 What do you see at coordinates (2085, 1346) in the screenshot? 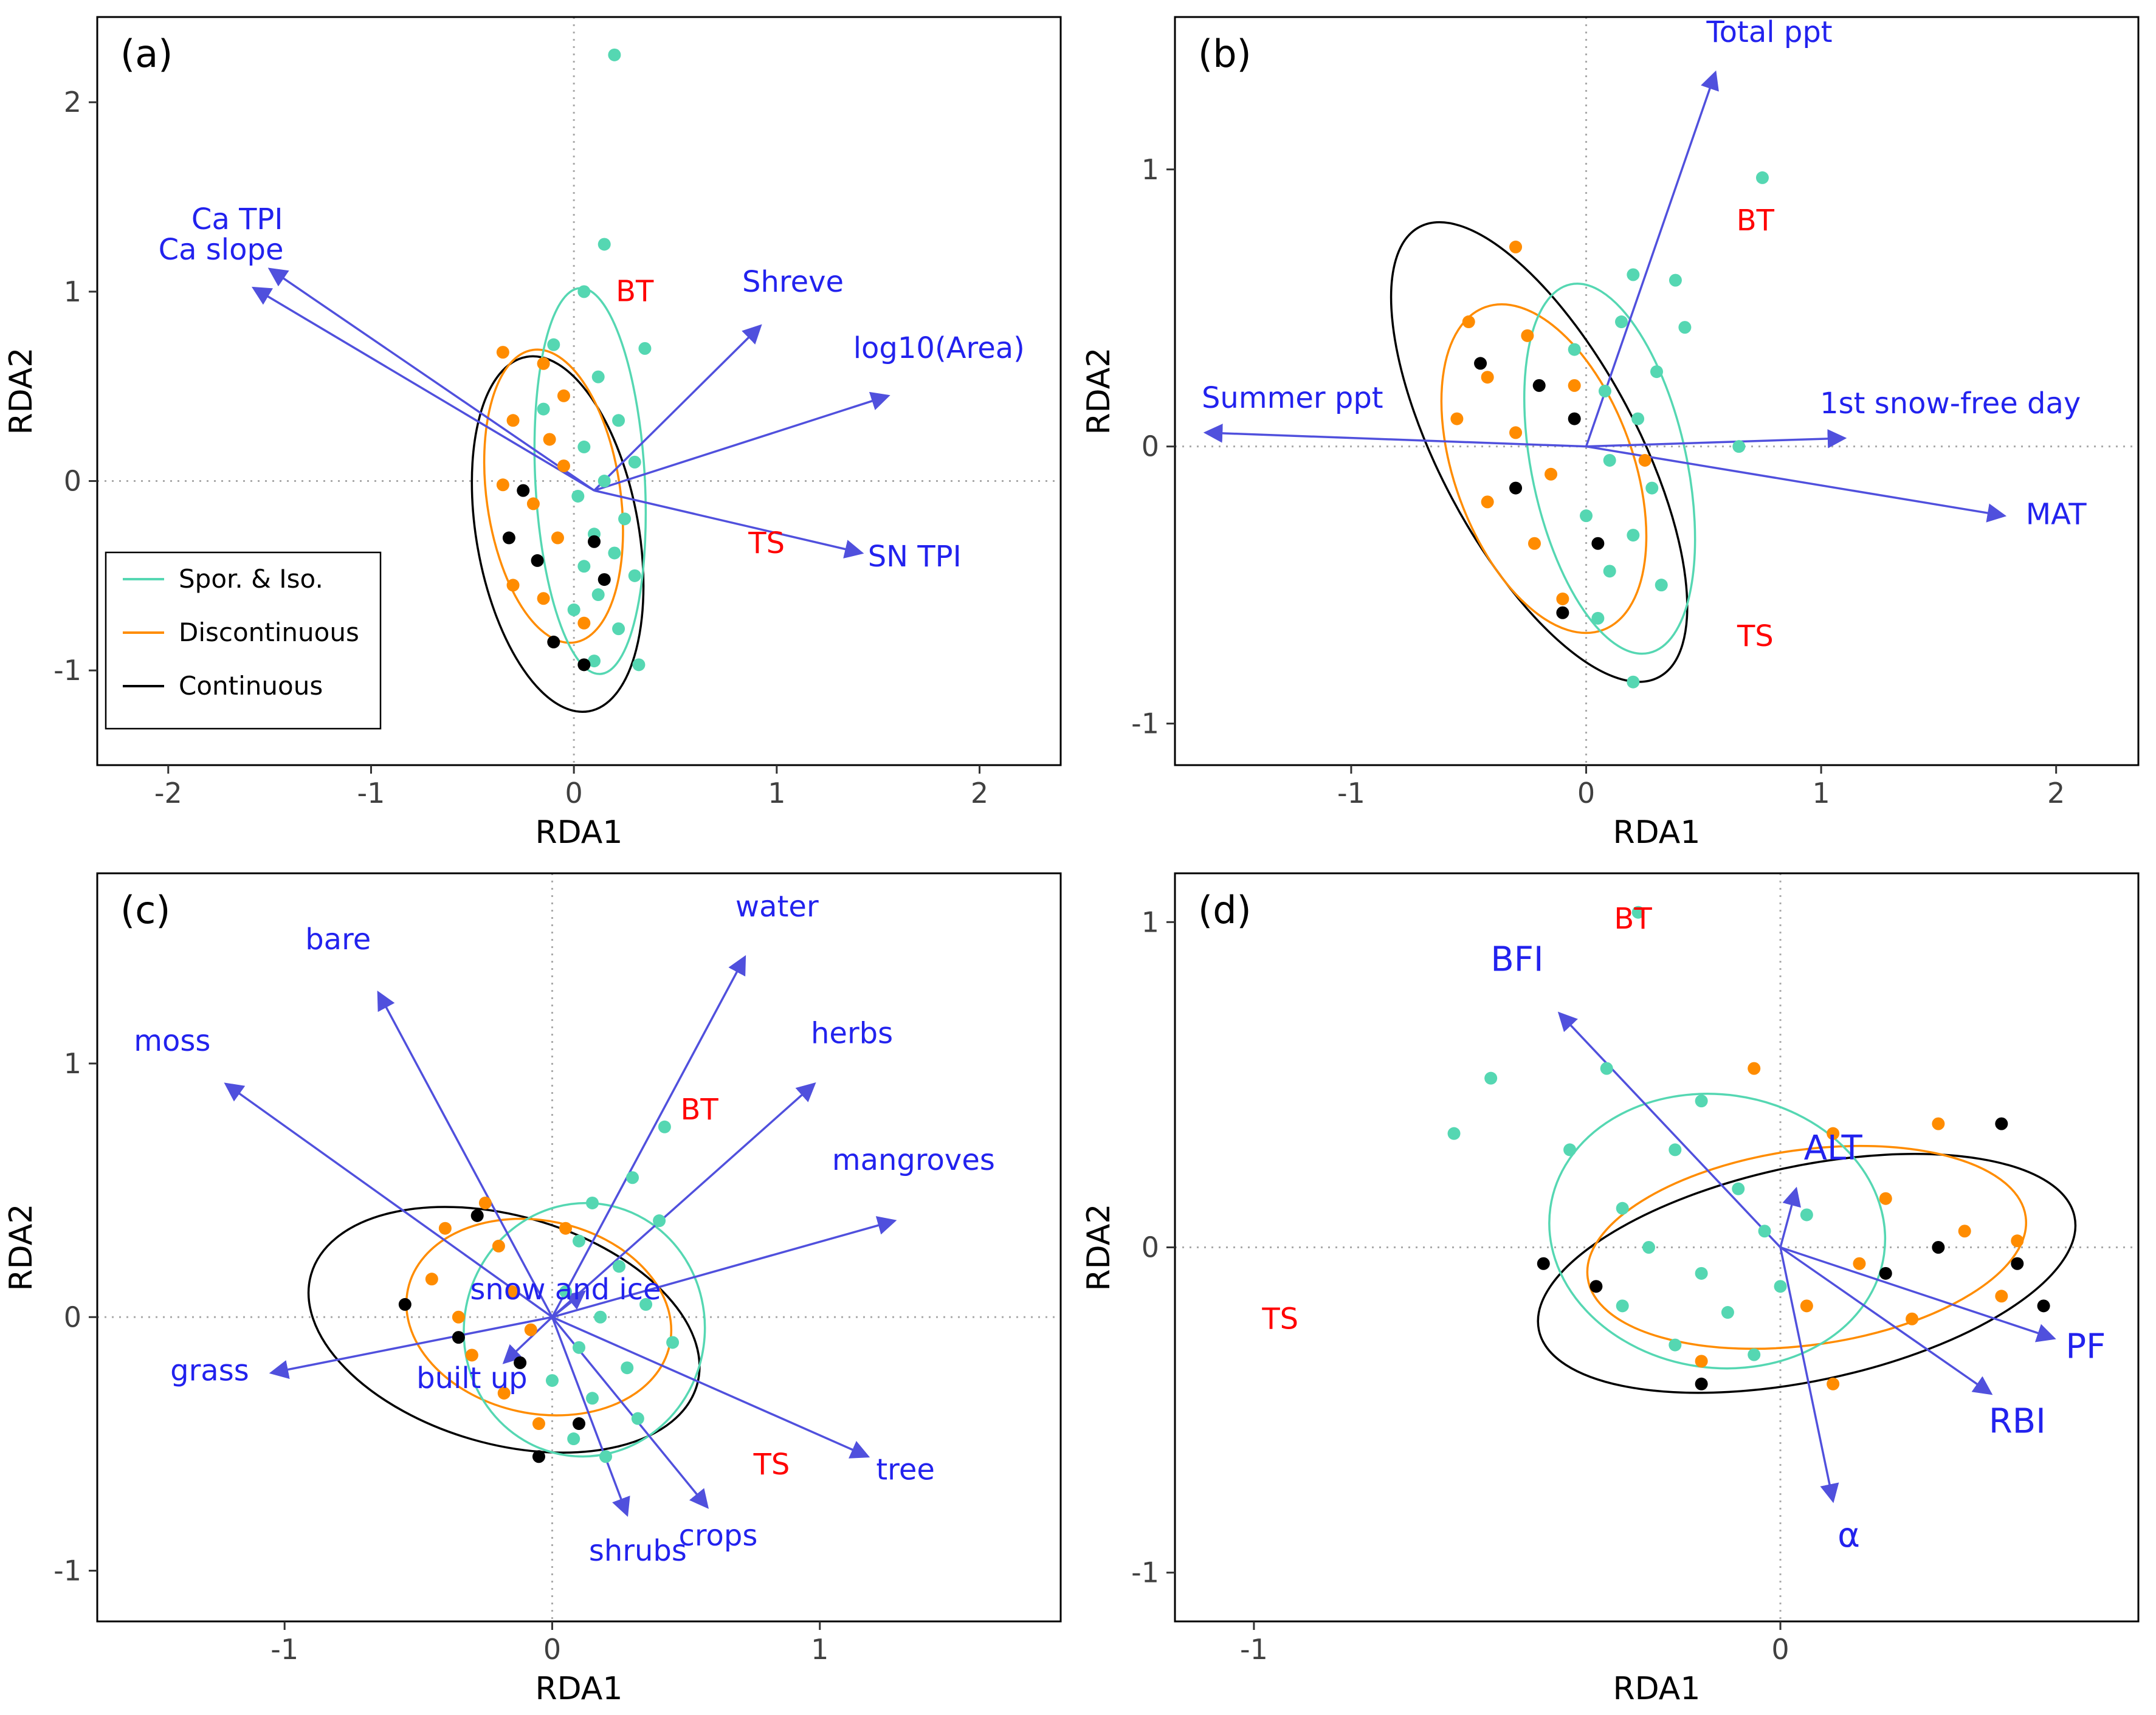
I see `env-label-pf: PF` at bounding box center [2085, 1346].